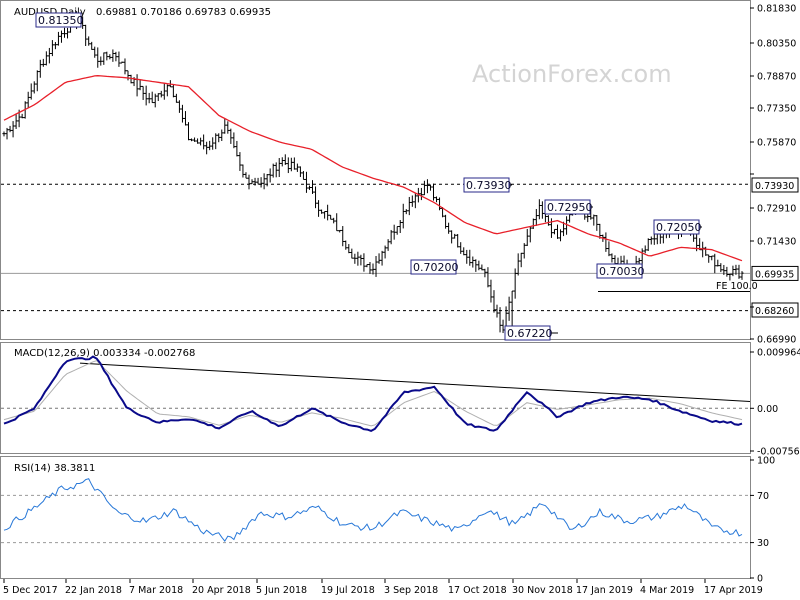 The height and width of the screenshot is (600, 800). I want to click on price-y-tick-label: 0.75870, so click(776, 143).